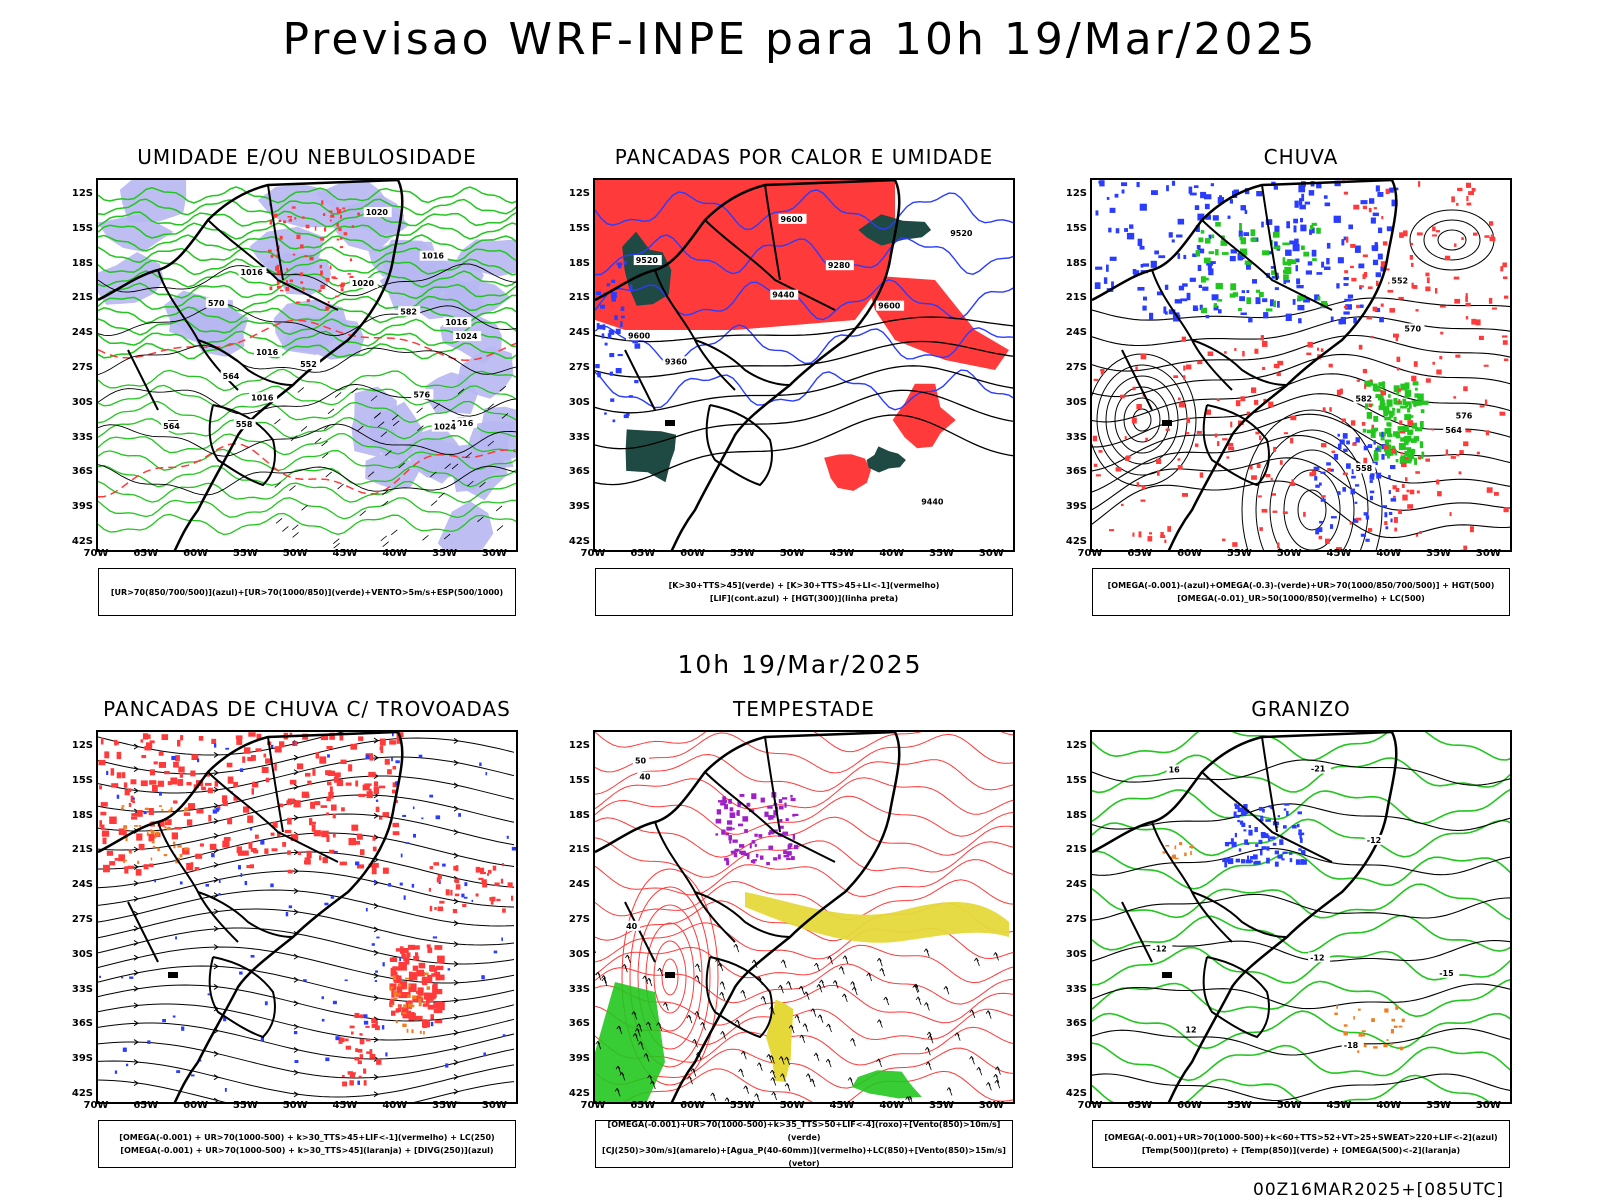 The image size is (1600, 1200). What do you see at coordinates (1076, 472) in the screenshot?
I see `lat-tick-label: 36S` at bounding box center [1076, 472].